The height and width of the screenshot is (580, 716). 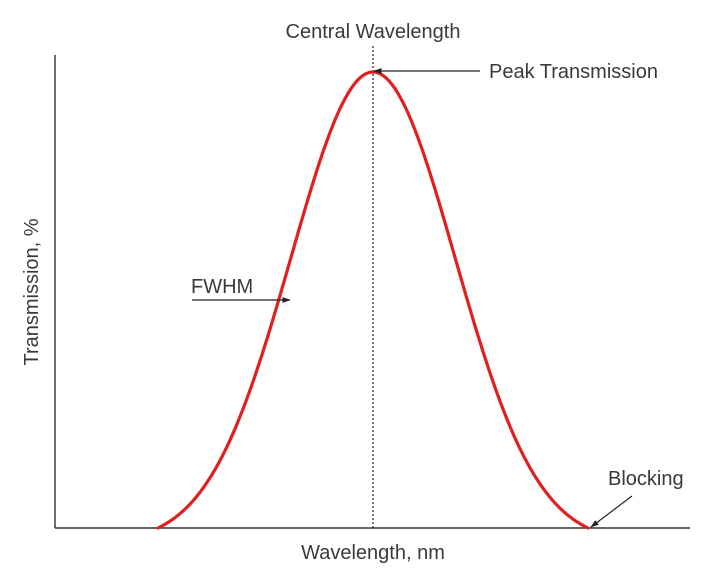 What do you see at coordinates (373, 32) in the screenshot?
I see `diagram-title: Central Wavelength` at bounding box center [373, 32].